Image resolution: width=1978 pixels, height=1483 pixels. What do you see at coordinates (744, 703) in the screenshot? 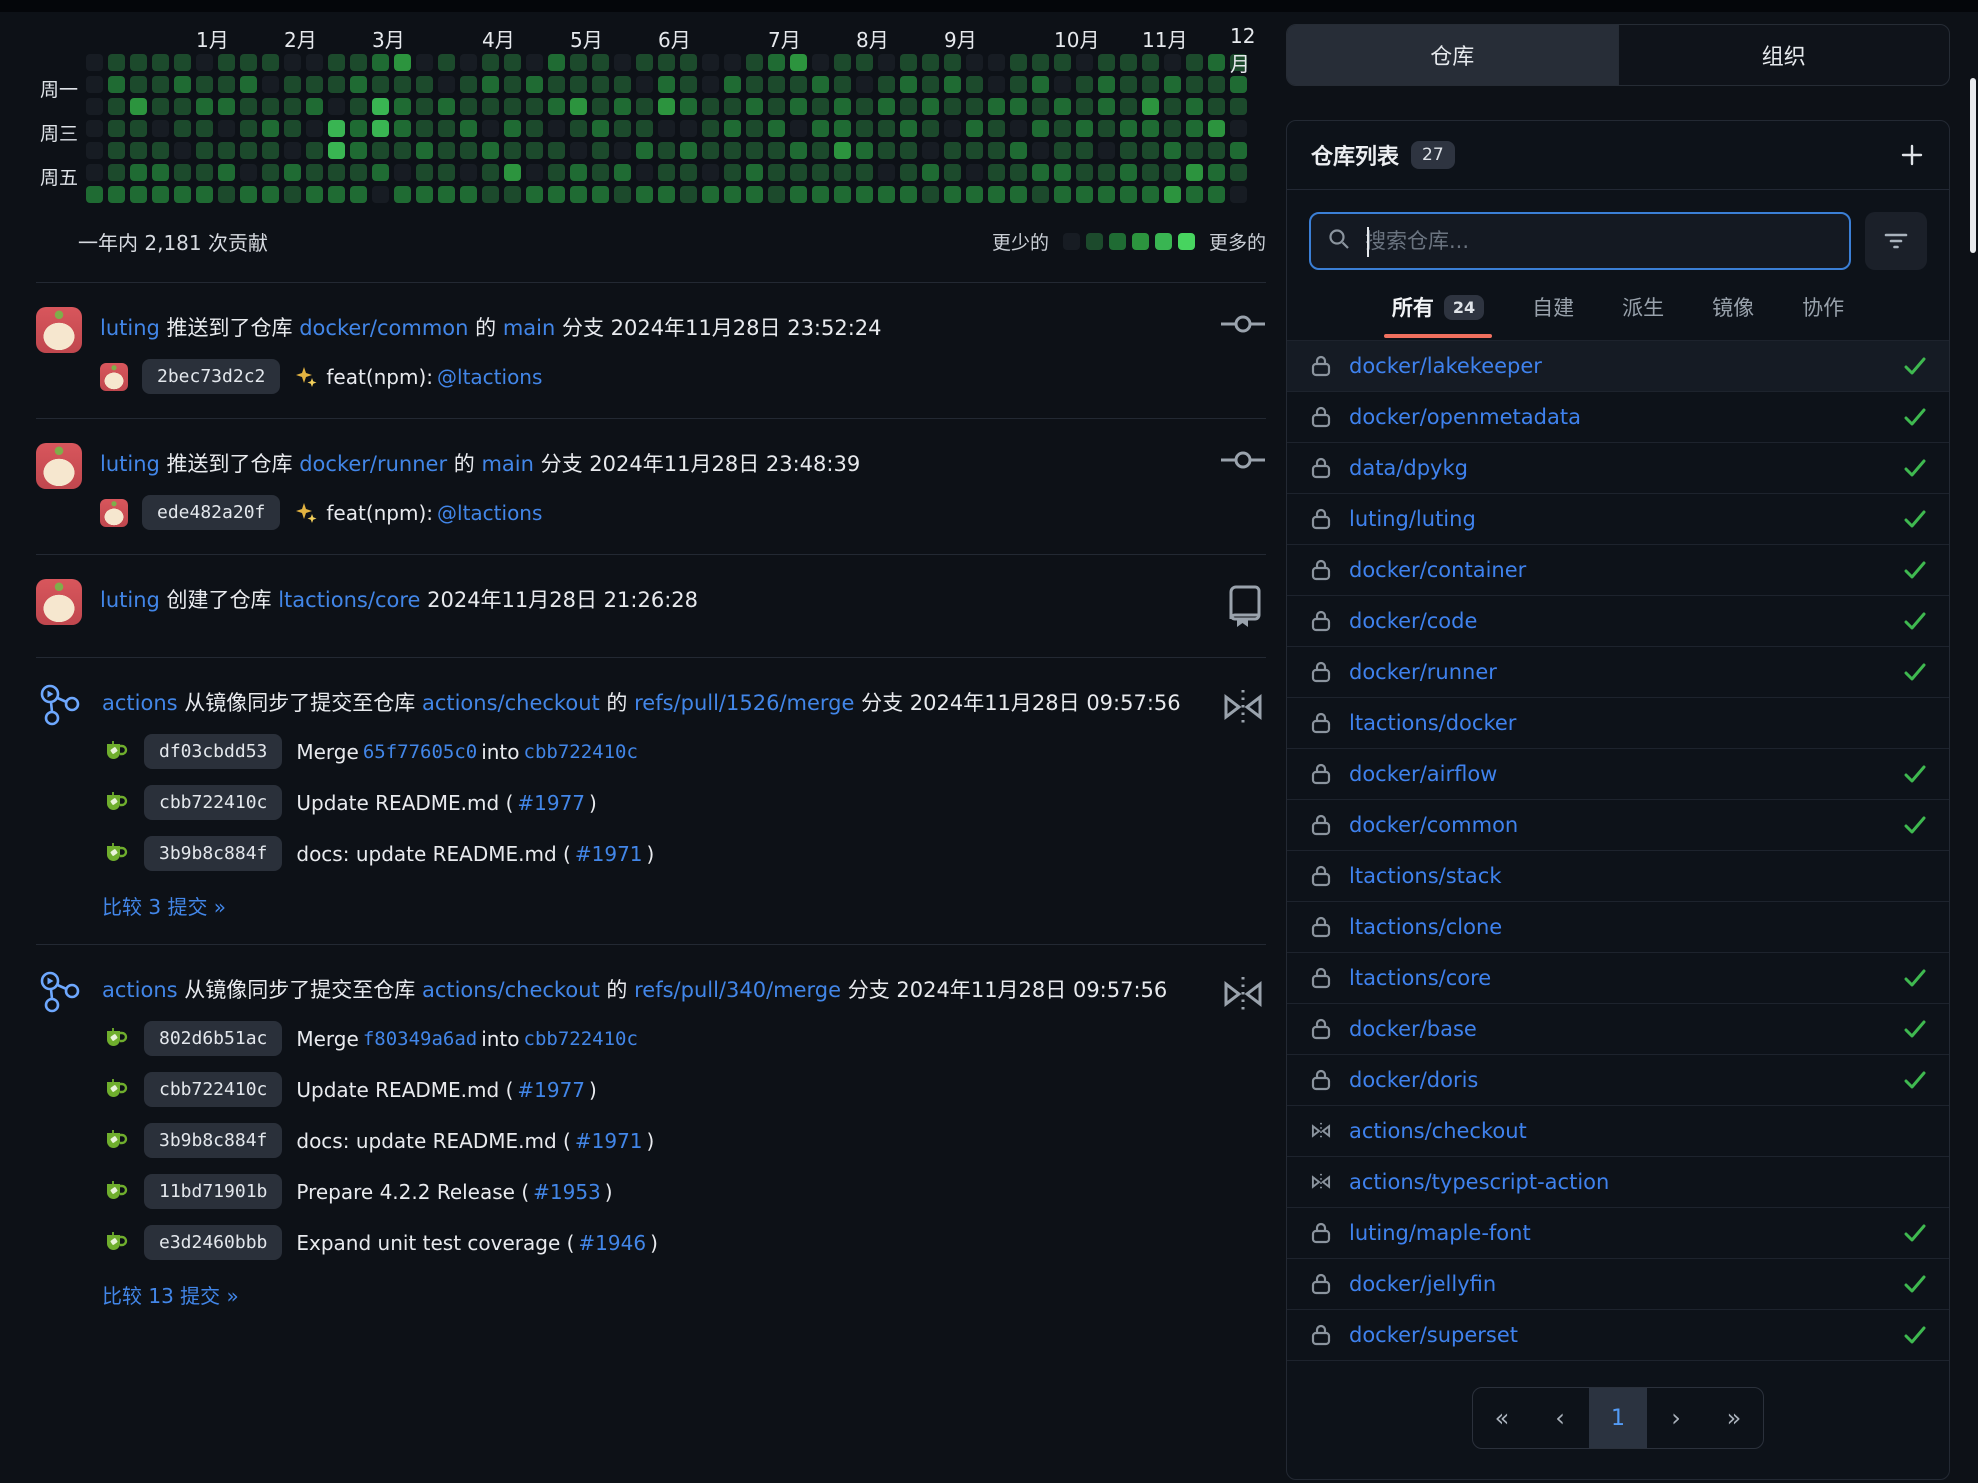
I see `feed-title-link: refs/pull/1526/merge` at bounding box center [744, 703].